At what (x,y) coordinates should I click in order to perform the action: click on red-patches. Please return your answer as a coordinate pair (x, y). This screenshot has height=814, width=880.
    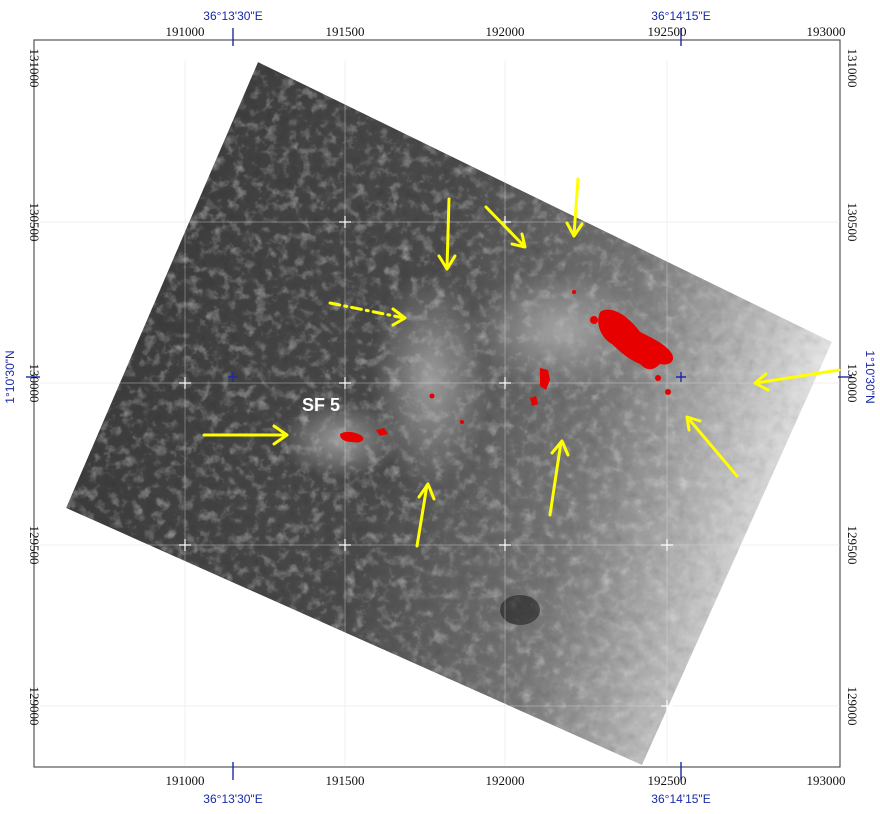
    Looking at the image, I should click on (507, 366).